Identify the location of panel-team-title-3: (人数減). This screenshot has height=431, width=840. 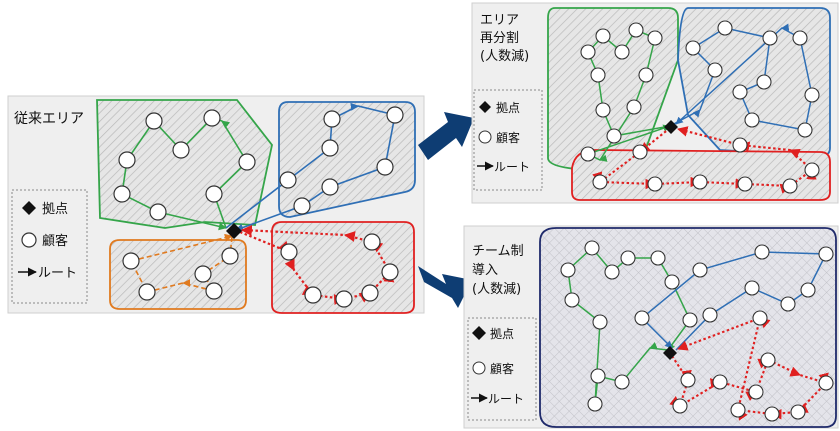
(496, 289).